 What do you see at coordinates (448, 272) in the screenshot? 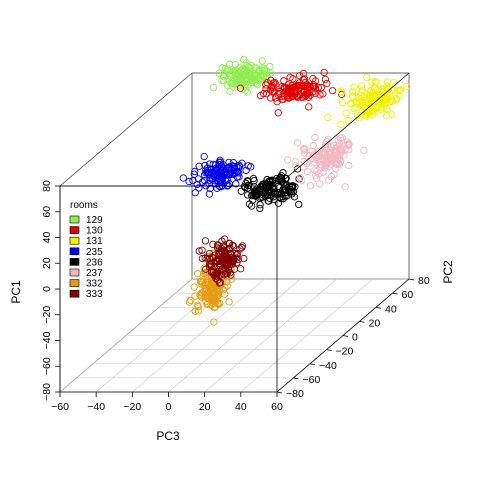
I see `y-axis-title: PC2` at bounding box center [448, 272].